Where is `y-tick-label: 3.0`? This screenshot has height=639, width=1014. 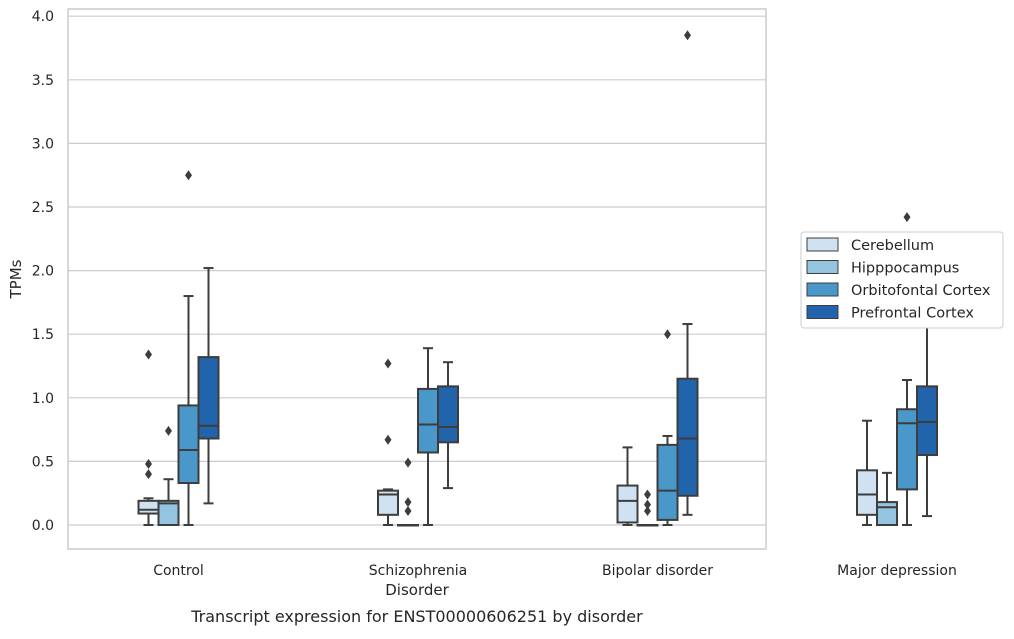
y-tick-label: 3.0 is located at coordinates (43, 144).